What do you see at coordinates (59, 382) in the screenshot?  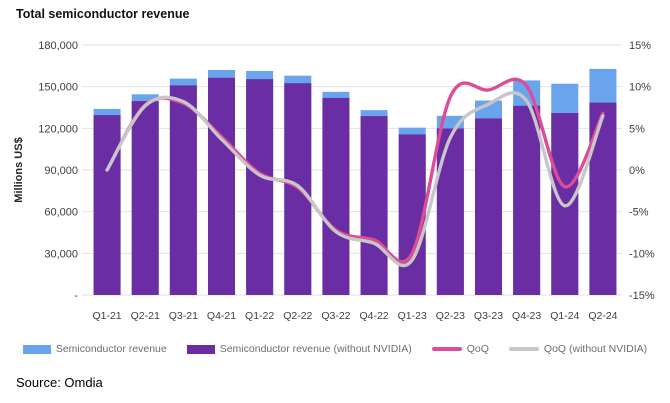 I see `source-caption: Source: Omdia` at bounding box center [59, 382].